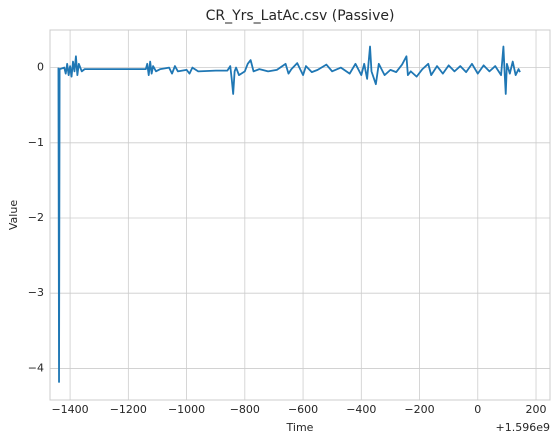 The image size is (559, 444). What do you see at coordinates (245, 409) in the screenshot?
I see `x-tick-label: −800` at bounding box center [245, 409].